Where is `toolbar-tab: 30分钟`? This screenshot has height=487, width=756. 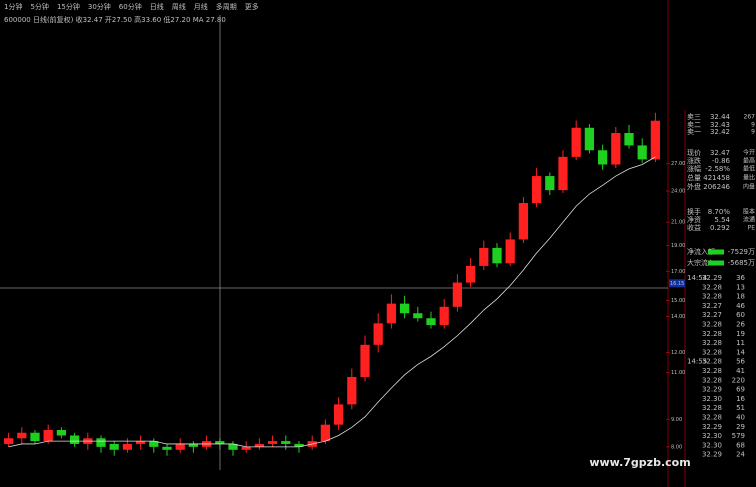
toolbar-tab: 30分钟 is located at coordinates (99, 6).